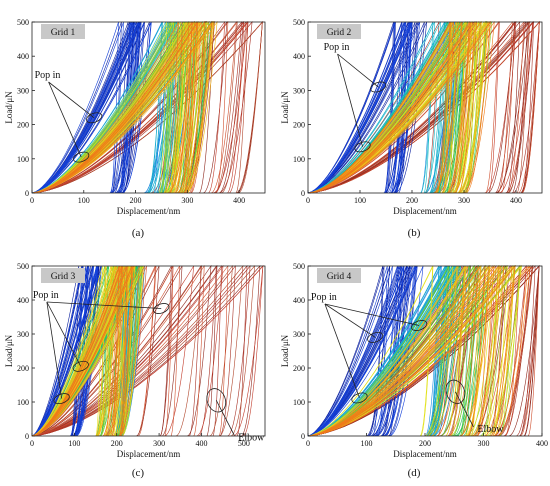 This screenshot has width=550, height=486. What do you see at coordinates (324, 297) in the screenshot?
I see `annotation-label: Pop in` at bounding box center [324, 297].